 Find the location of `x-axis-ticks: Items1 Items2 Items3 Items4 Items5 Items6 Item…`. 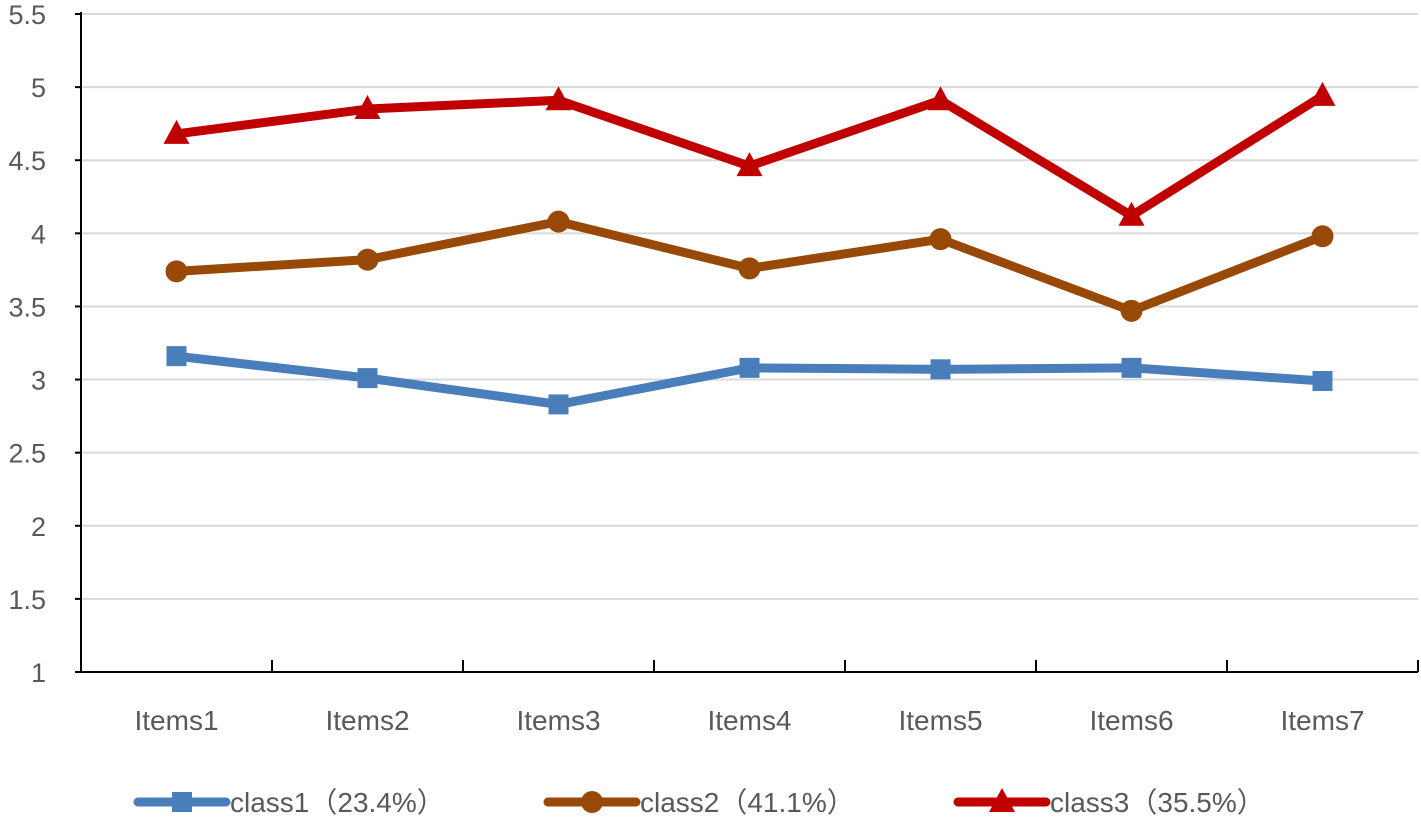

x-axis-ticks: Items1 Items2 Items3 Items4 Items5 Items6 Item… is located at coordinates (749, 720).